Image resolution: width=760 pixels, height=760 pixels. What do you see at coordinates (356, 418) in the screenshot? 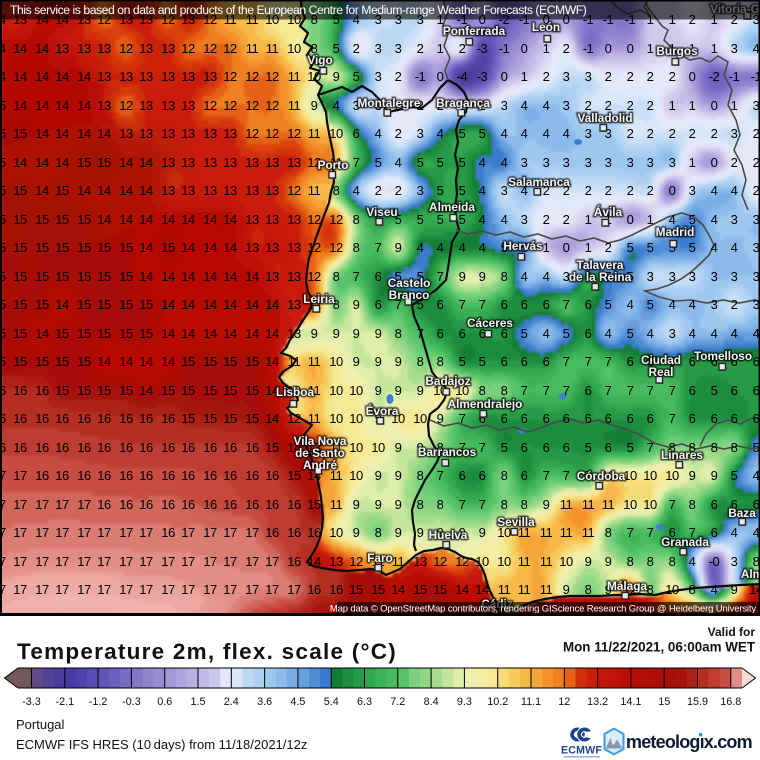
I see `svg-text: 10` at bounding box center [356, 418].